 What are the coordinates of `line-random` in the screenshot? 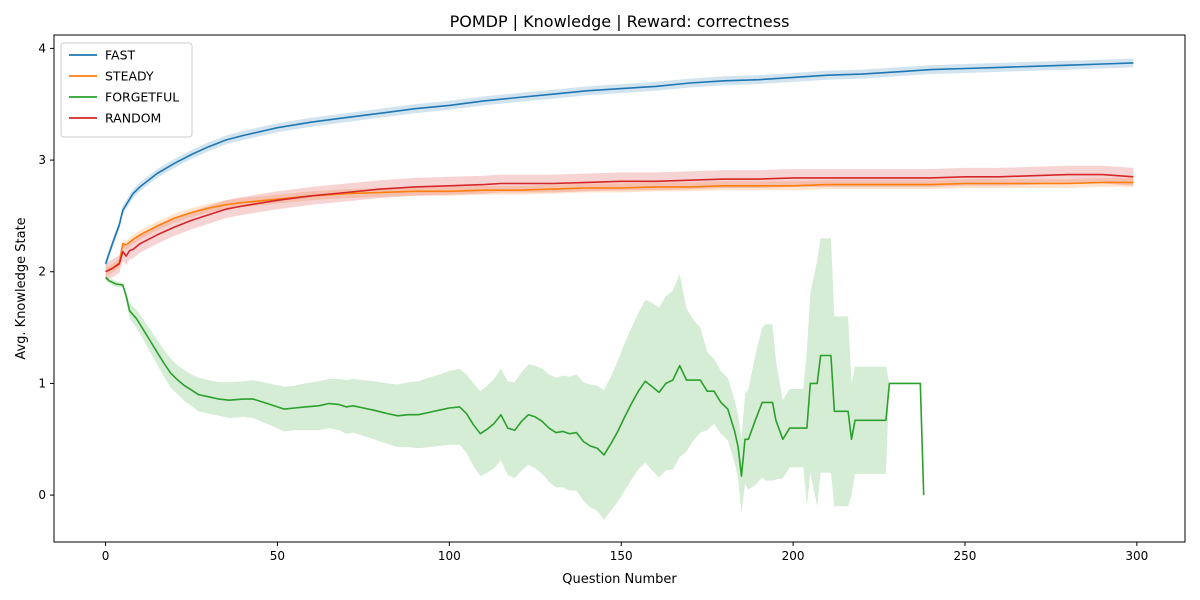 It's located at (619, 223).